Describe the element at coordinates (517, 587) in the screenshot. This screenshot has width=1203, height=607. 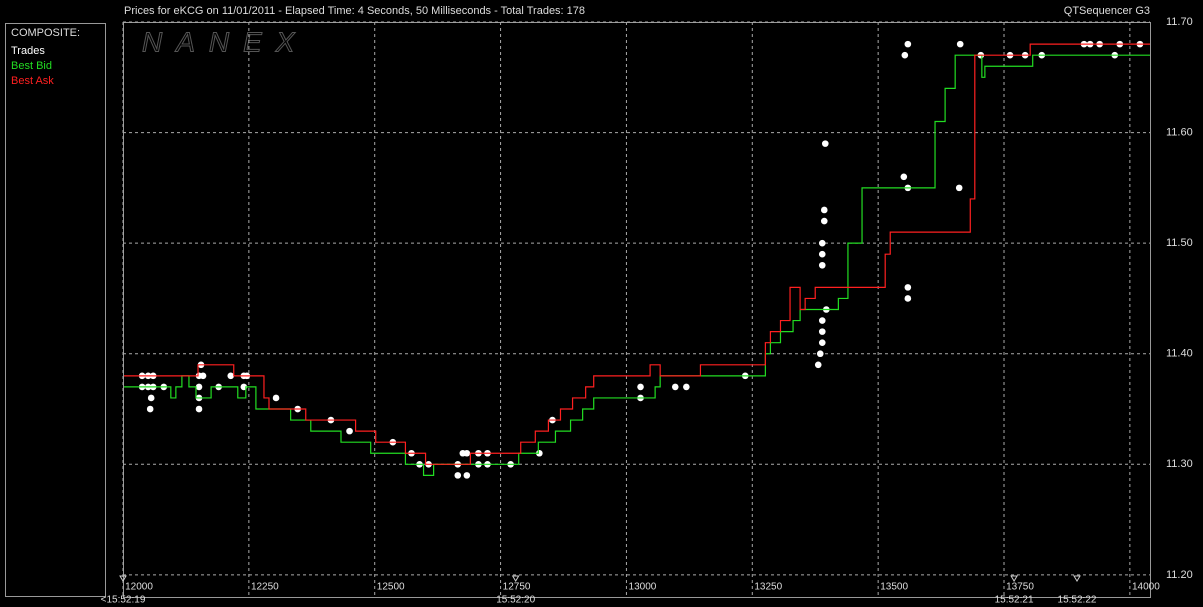
I see `x-tick-label: 12750` at that location.